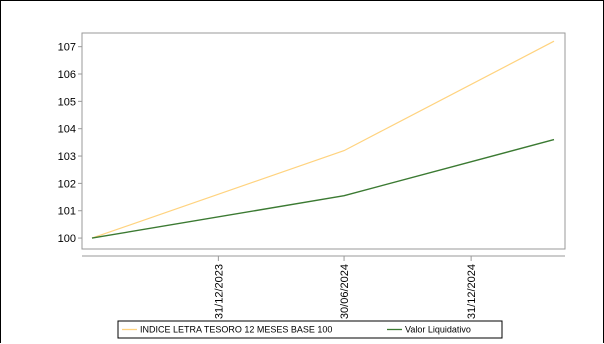 This screenshot has height=344, width=604. What do you see at coordinates (67, 184) in the screenshot?
I see `y-tick-label: 102` at bounding box center [67, 184].